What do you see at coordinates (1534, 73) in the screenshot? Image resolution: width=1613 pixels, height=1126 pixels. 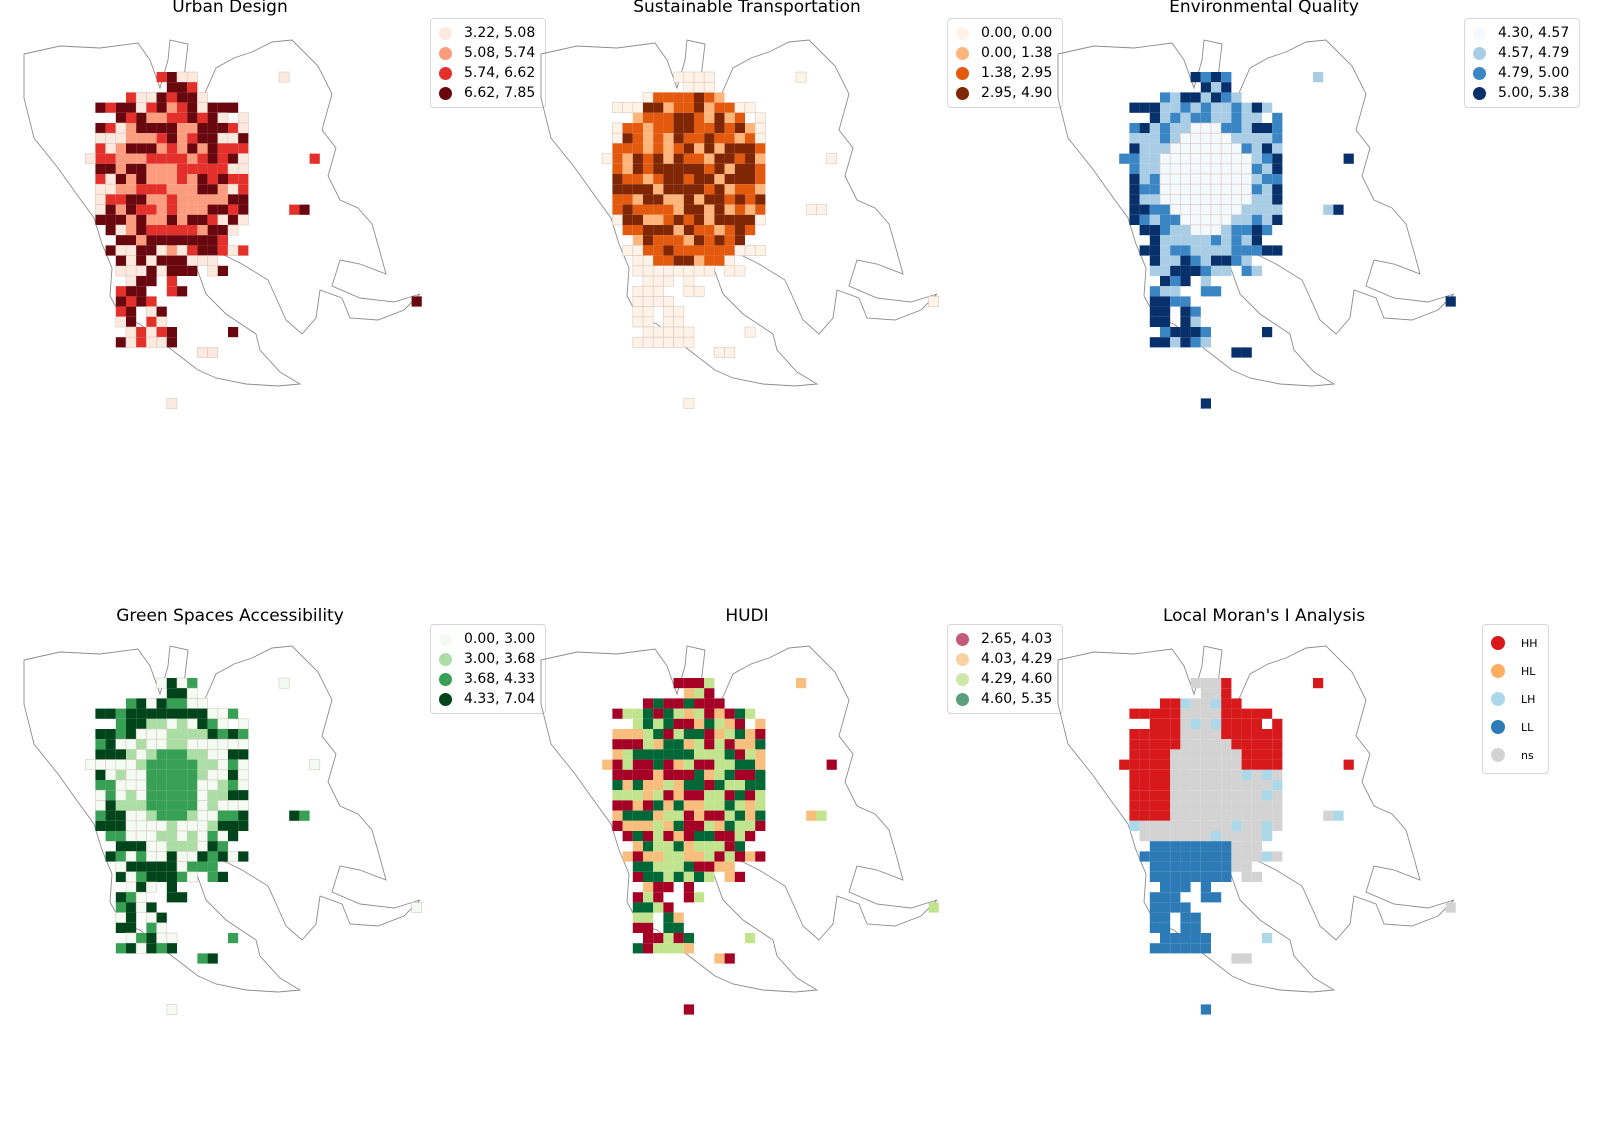 I see `legend-label: 4.79, 5.00` at bounding box center [1534, 73].